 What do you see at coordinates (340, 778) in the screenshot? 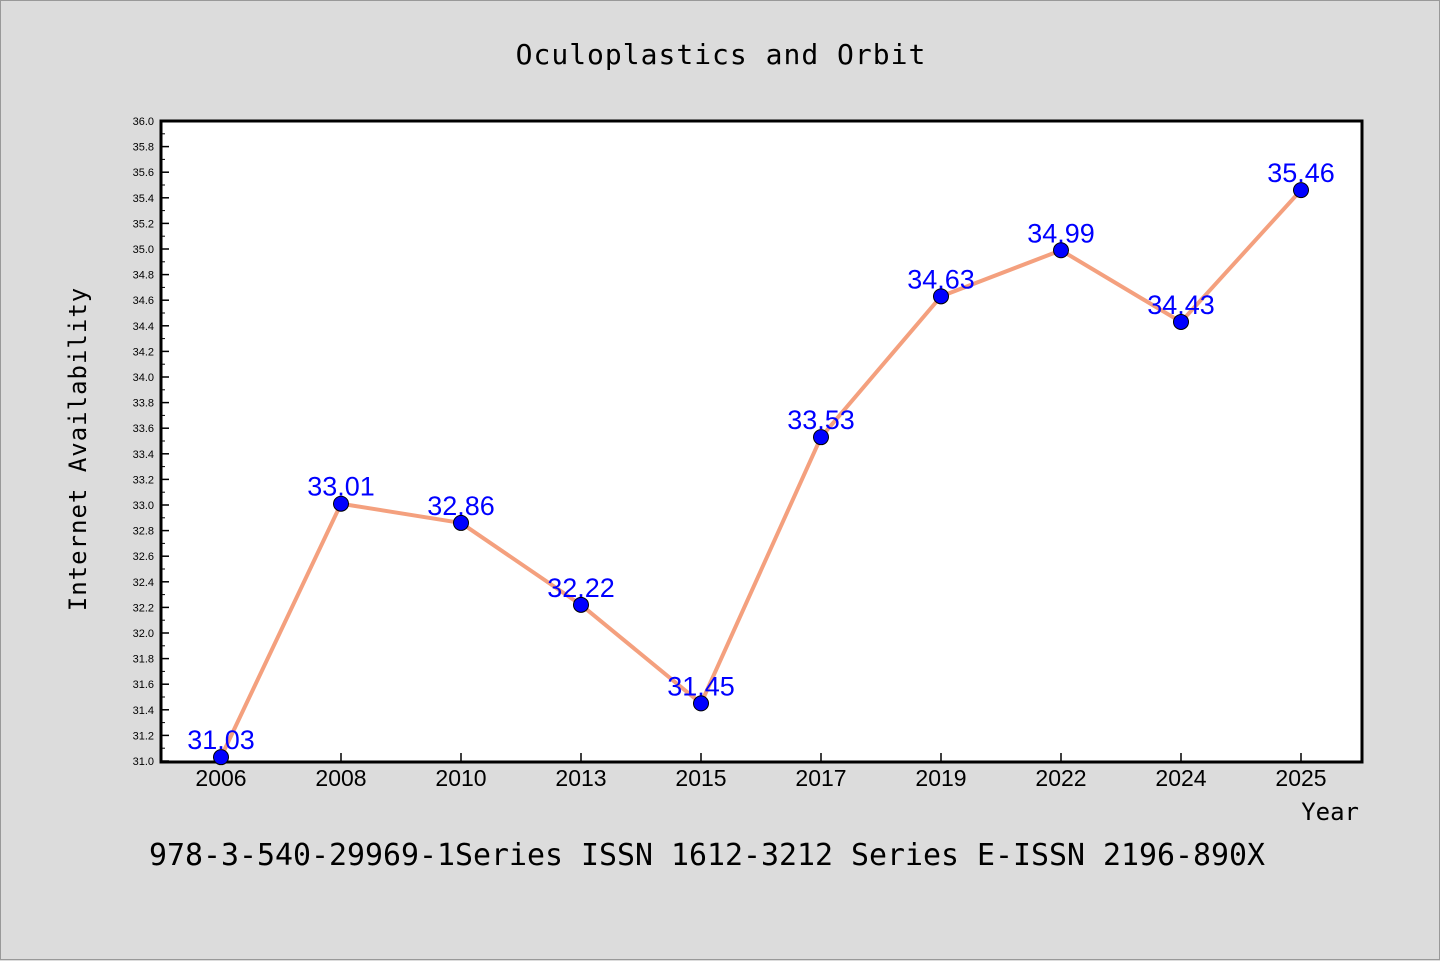
I see `x-tick-label: 2008` at bounding box center [340, 778].